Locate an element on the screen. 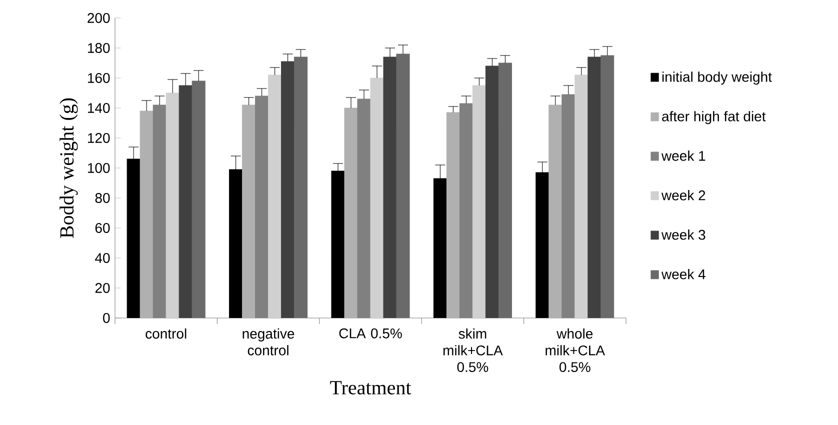 This screenshot has height=425, width=838. y-tick-label: 200 is located at coordinates (99, 18).